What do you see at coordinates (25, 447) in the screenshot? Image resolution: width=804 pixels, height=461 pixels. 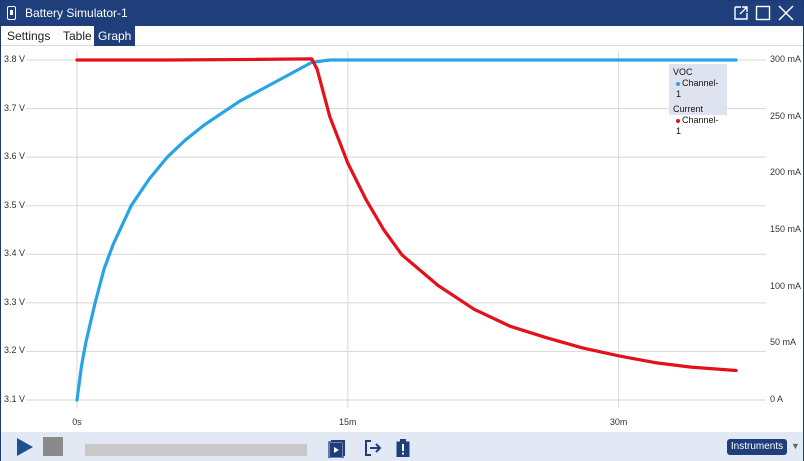 I see `play-icon` at bounding box center [25, 447].